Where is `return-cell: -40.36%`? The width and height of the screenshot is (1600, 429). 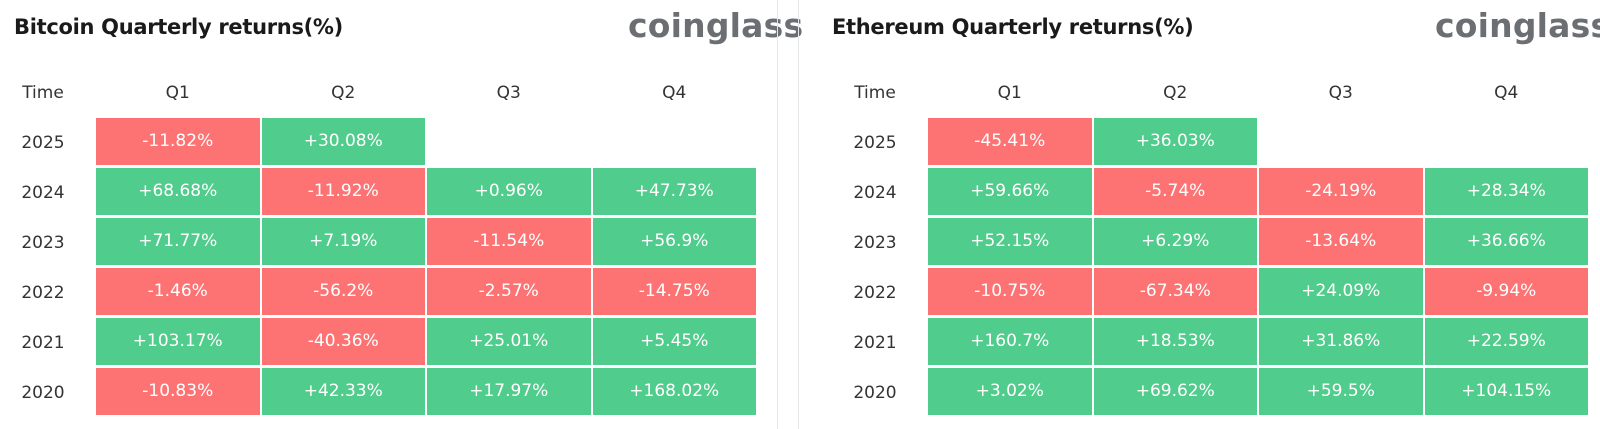 return-cell: -40.36% is located at coordinates (343, 341).